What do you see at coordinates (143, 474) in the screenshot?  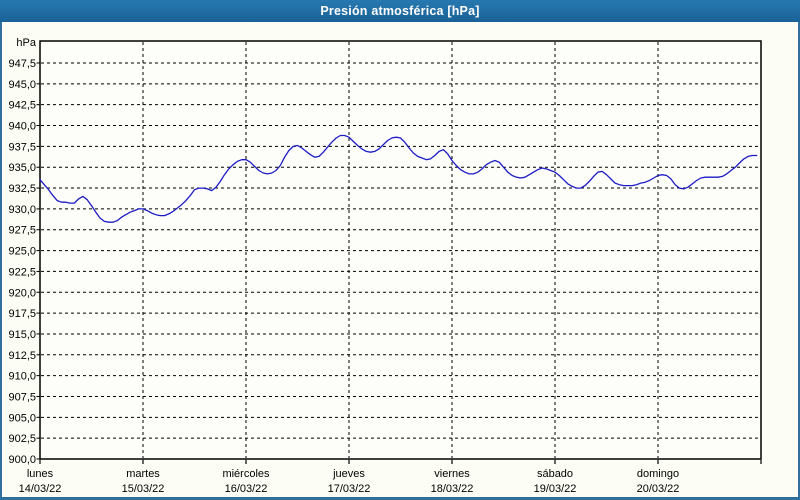 I see `x-day-label: martes` at bounding box center [143, 474].